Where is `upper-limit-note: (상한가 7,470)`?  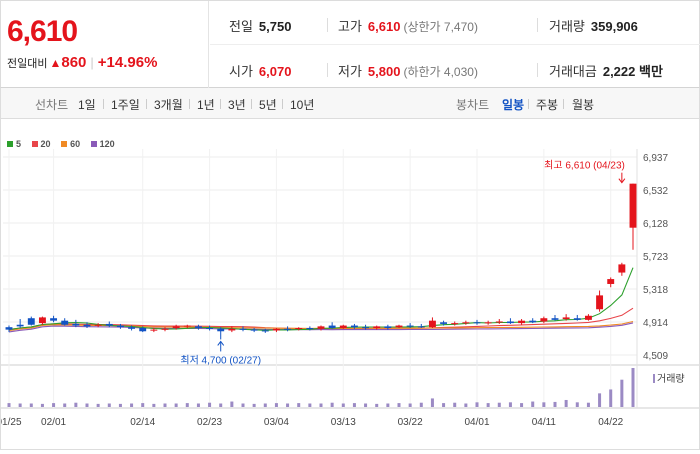
upper-limit-note: (상한가 7,470) is located at coordinates (440, 27).